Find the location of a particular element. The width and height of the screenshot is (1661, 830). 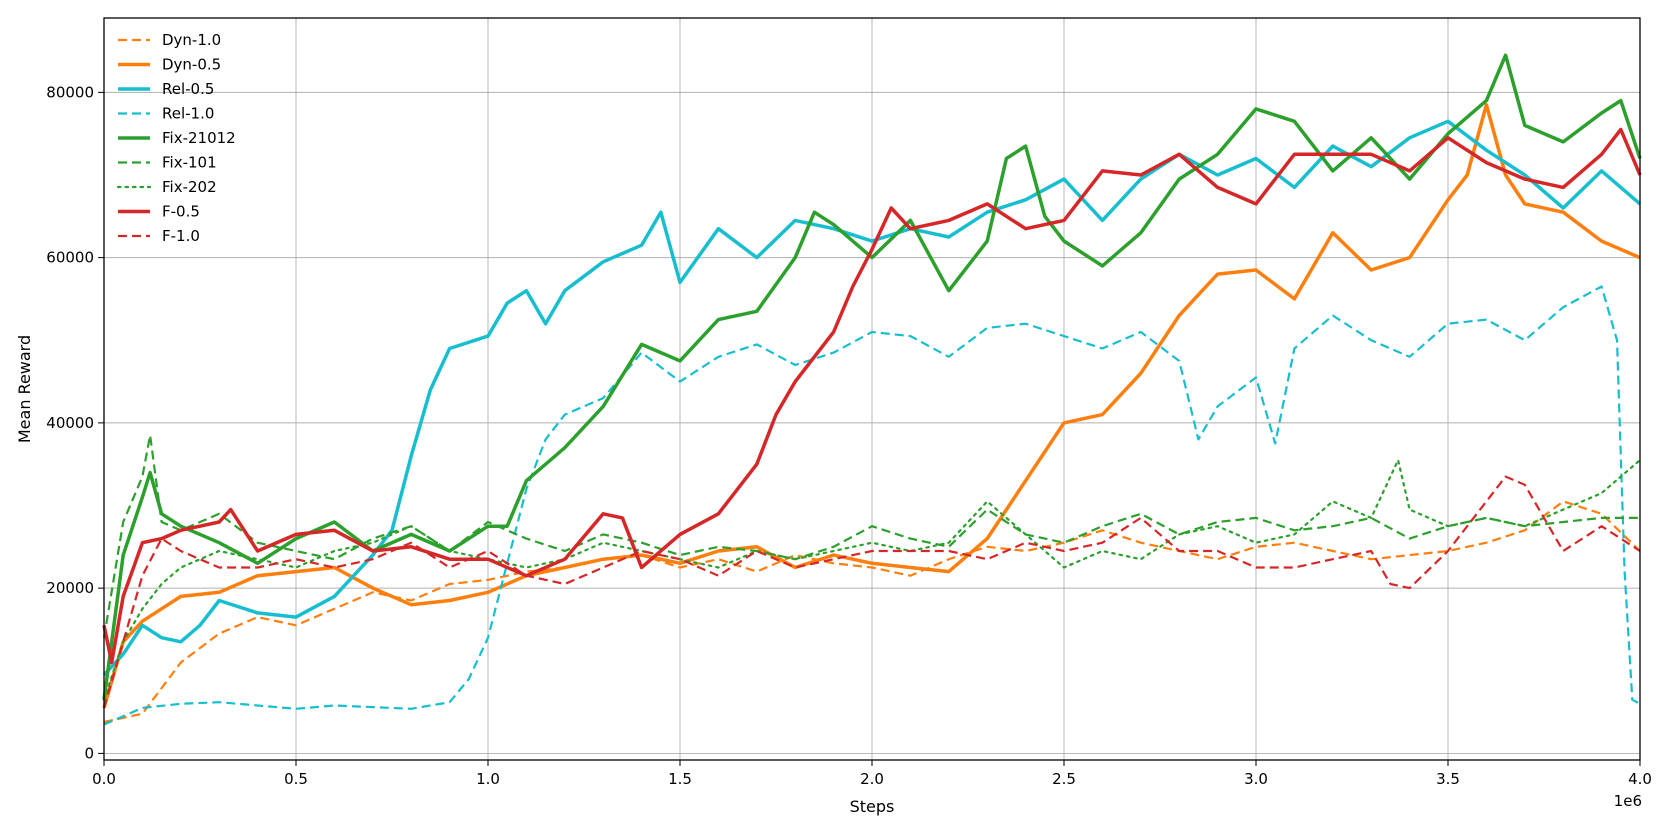

legend-entry-label: Dyn-1.0 is located at coordinates (191, 40).